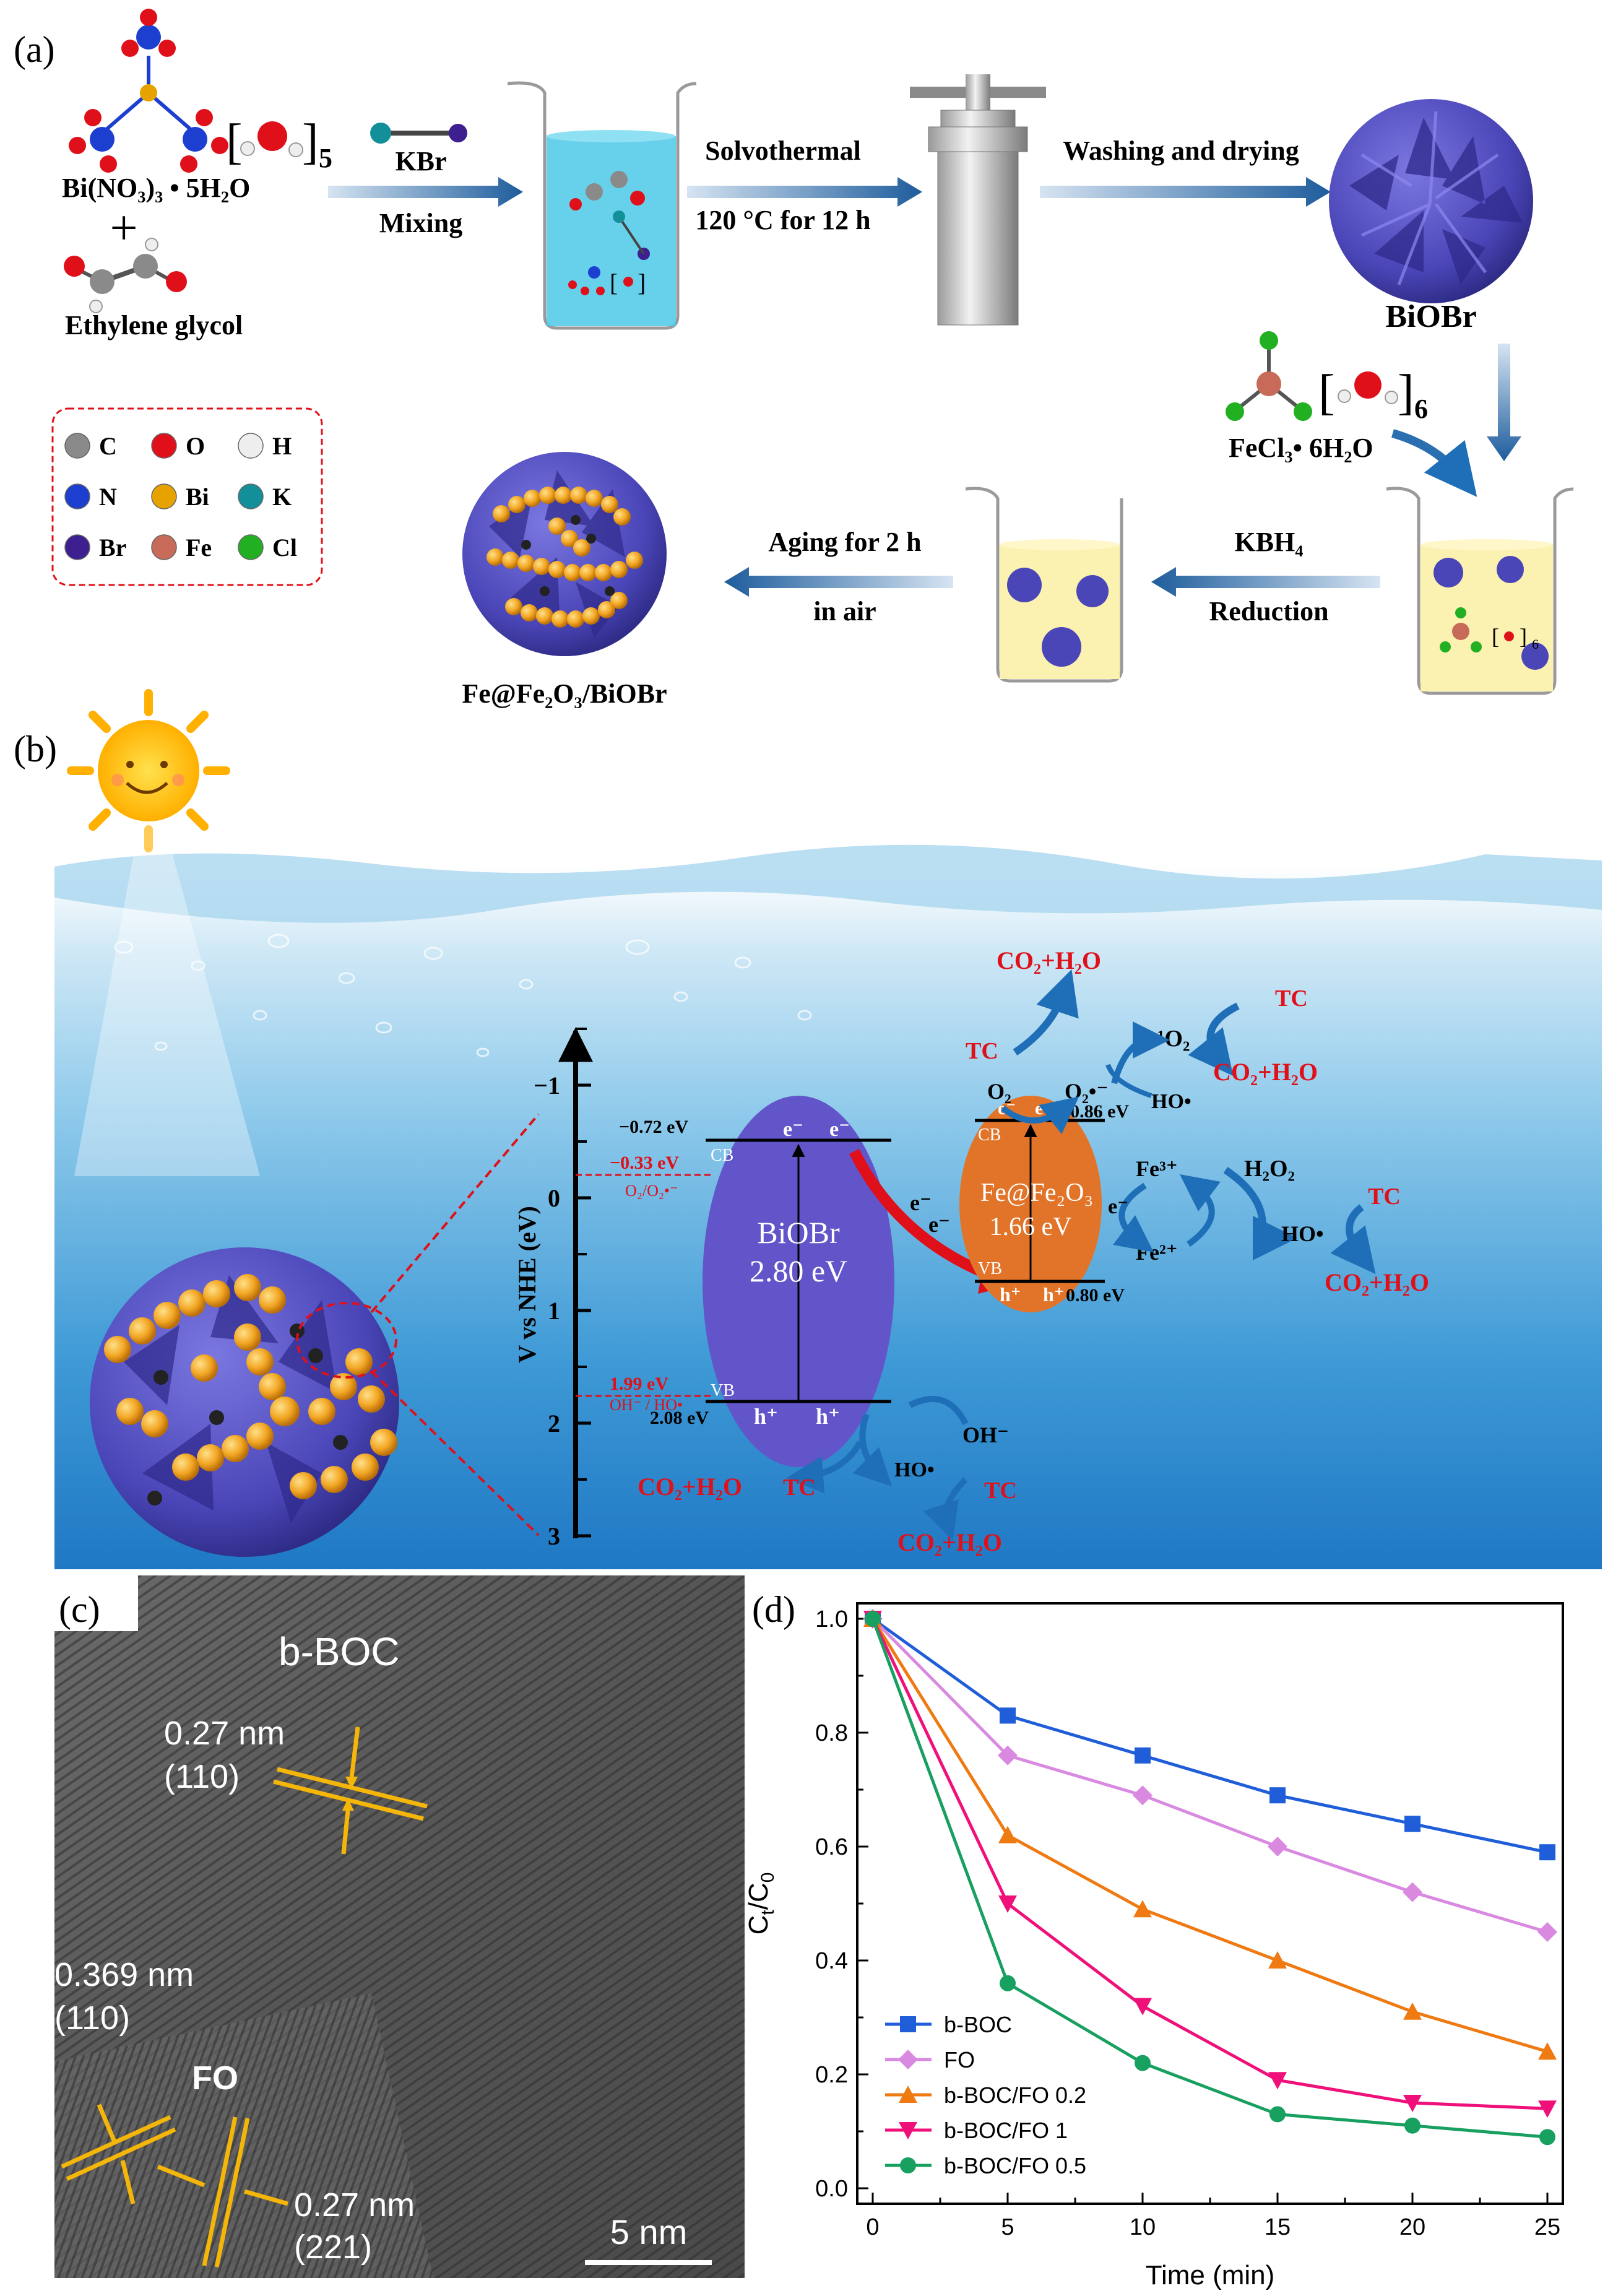 This screenshot has width=1613, height=2296. What do you see at coordinates (1301, 448) in the screenshot?
I see `fecl3-label: FeCl₃• 6H₂O` at bounding box center [1301, 448].